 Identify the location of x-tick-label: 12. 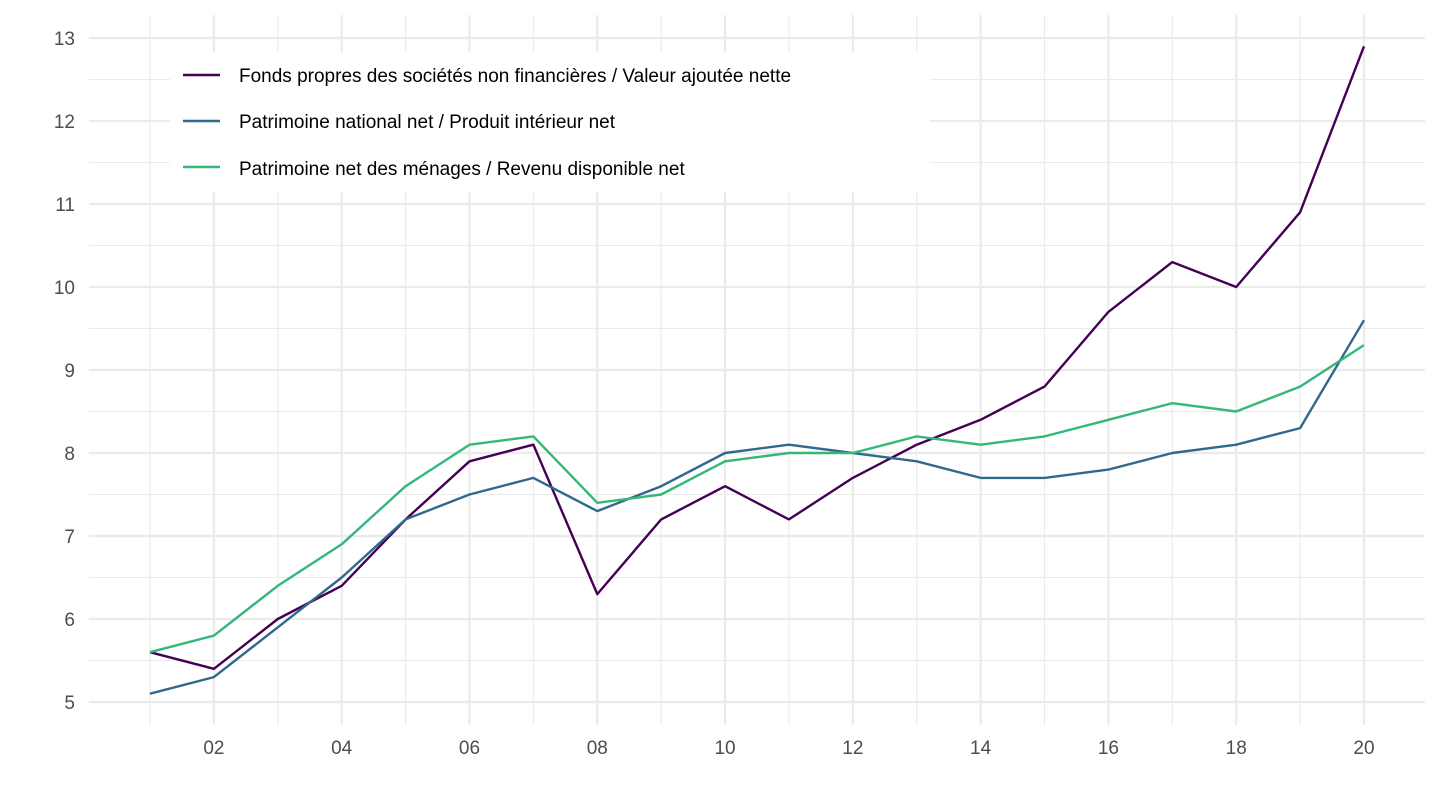
(852, 748).